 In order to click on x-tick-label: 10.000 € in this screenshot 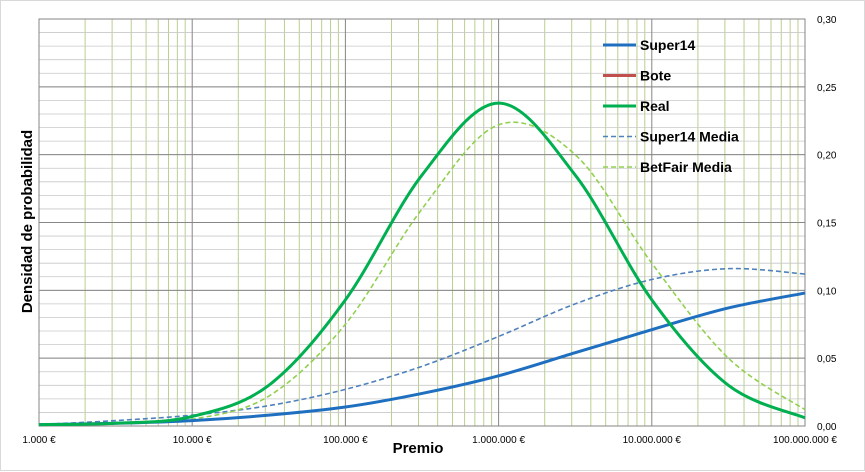, I will do `click(192, 440)`.